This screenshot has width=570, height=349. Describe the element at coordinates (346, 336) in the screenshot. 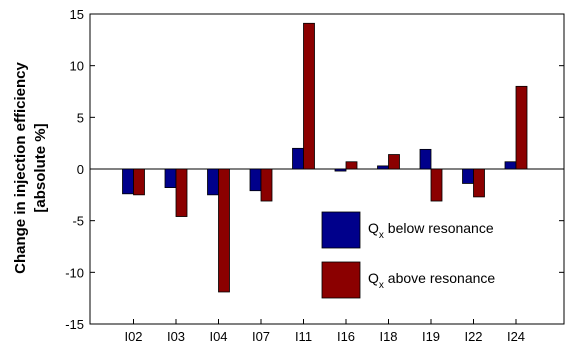

I see `x-tick-label: I16` at that location.